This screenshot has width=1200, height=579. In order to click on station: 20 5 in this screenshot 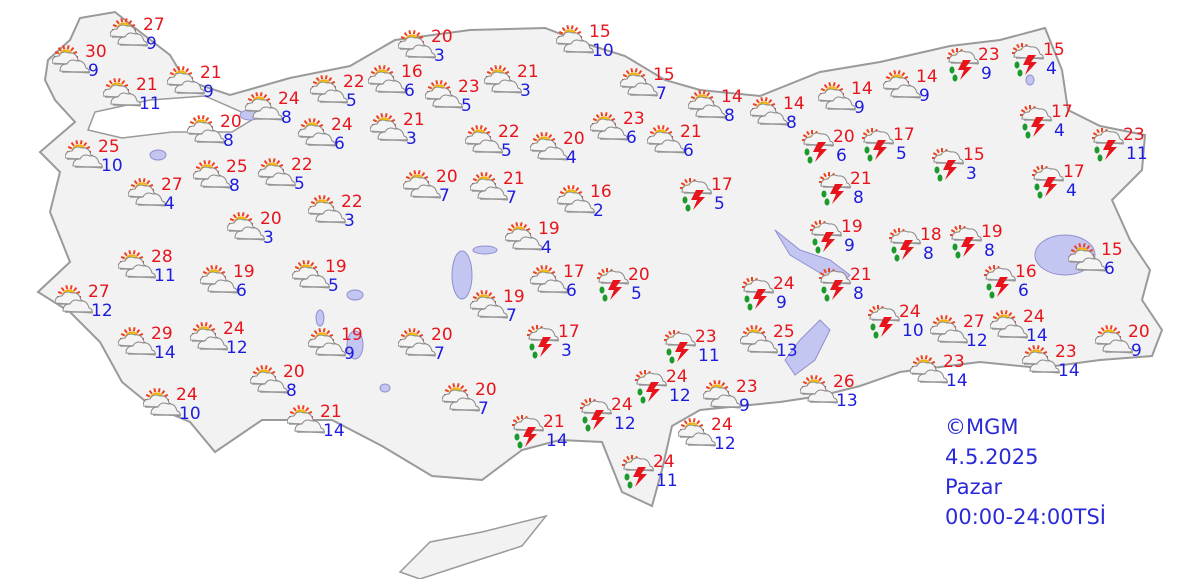, I will do `click(630, 287)`.